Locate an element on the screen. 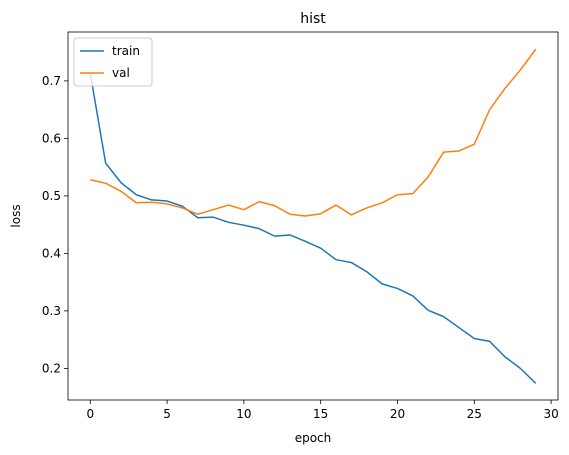  y-axis-ticks: 0.2 0.3 0.4 0.5 0.6 0.7 is located at coordinates (55, 224).